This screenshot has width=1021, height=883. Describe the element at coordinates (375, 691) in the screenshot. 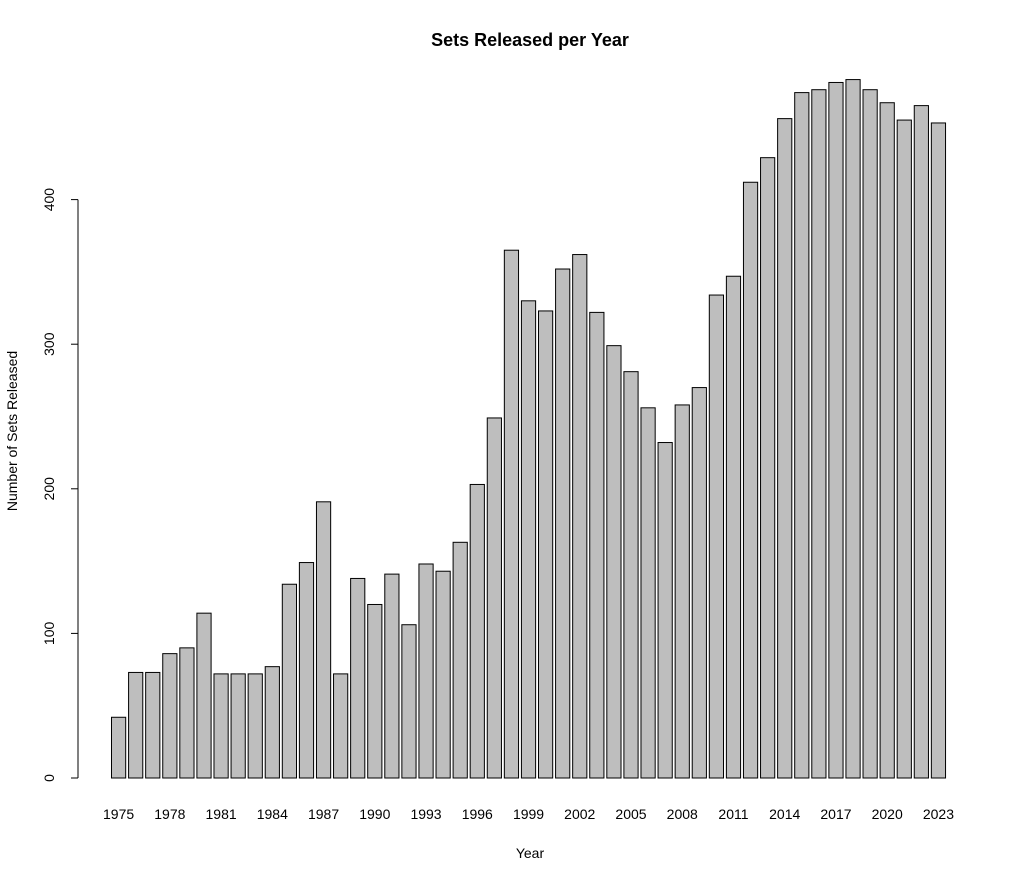

I see `bar-1990` at that location.